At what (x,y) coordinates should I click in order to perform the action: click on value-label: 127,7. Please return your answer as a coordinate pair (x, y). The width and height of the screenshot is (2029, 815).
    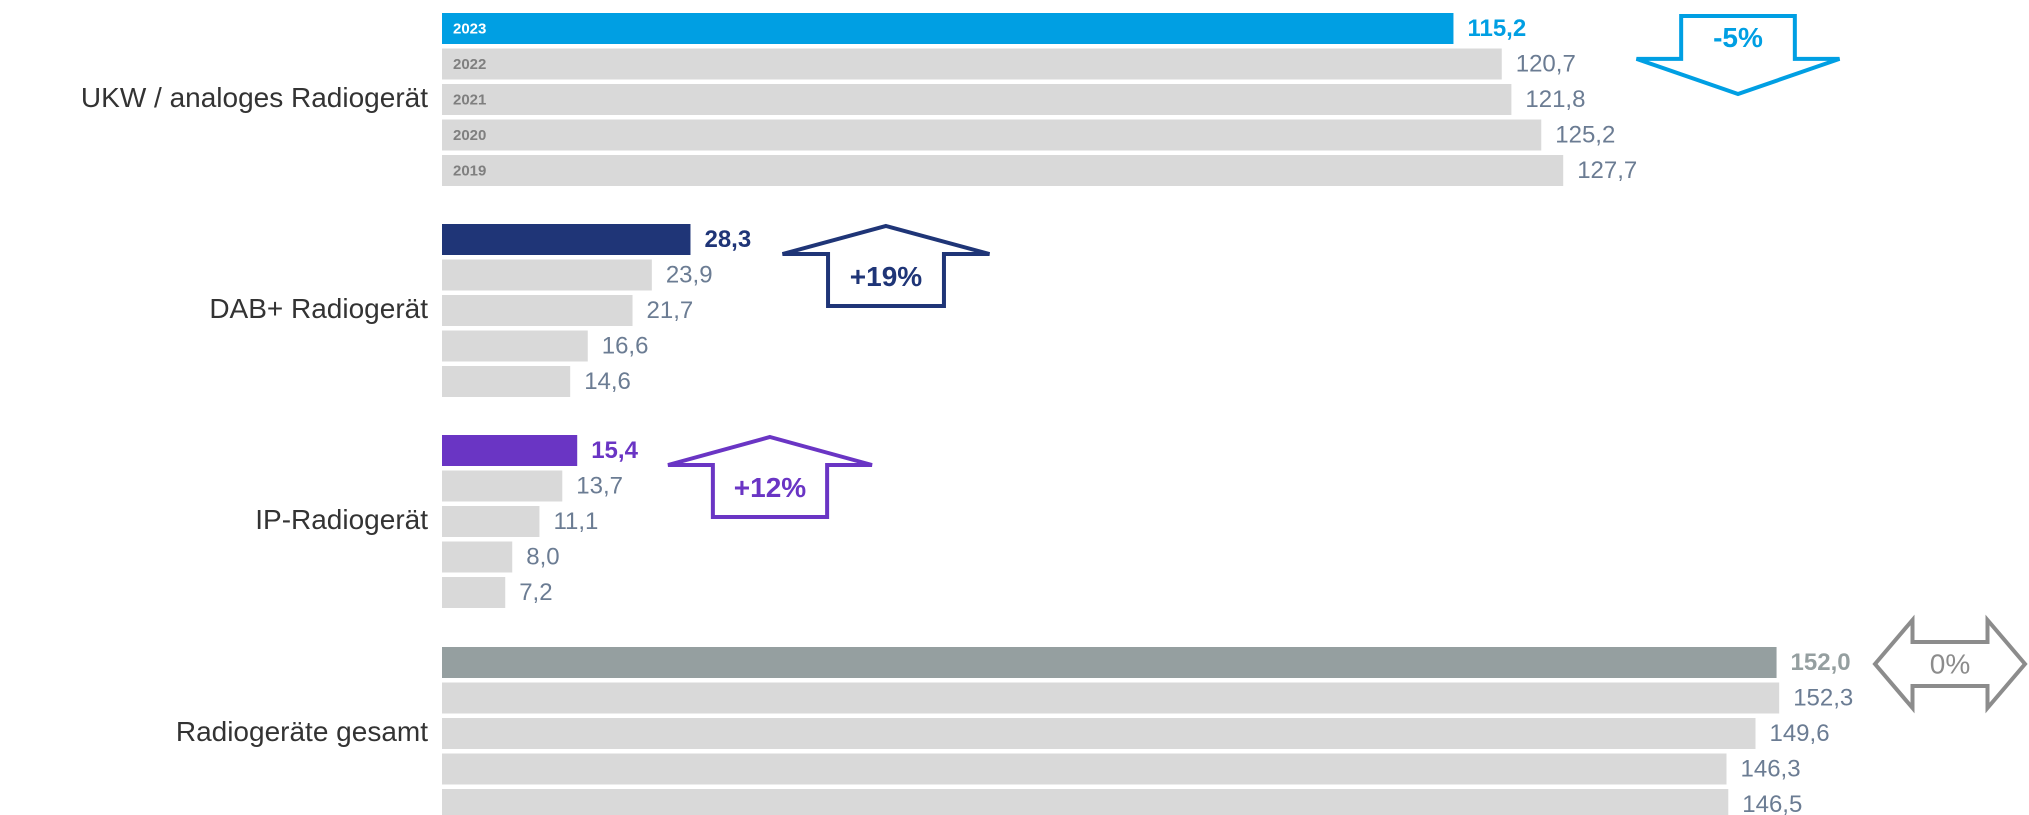
    Looking at the image, I should click on (1607, 170).